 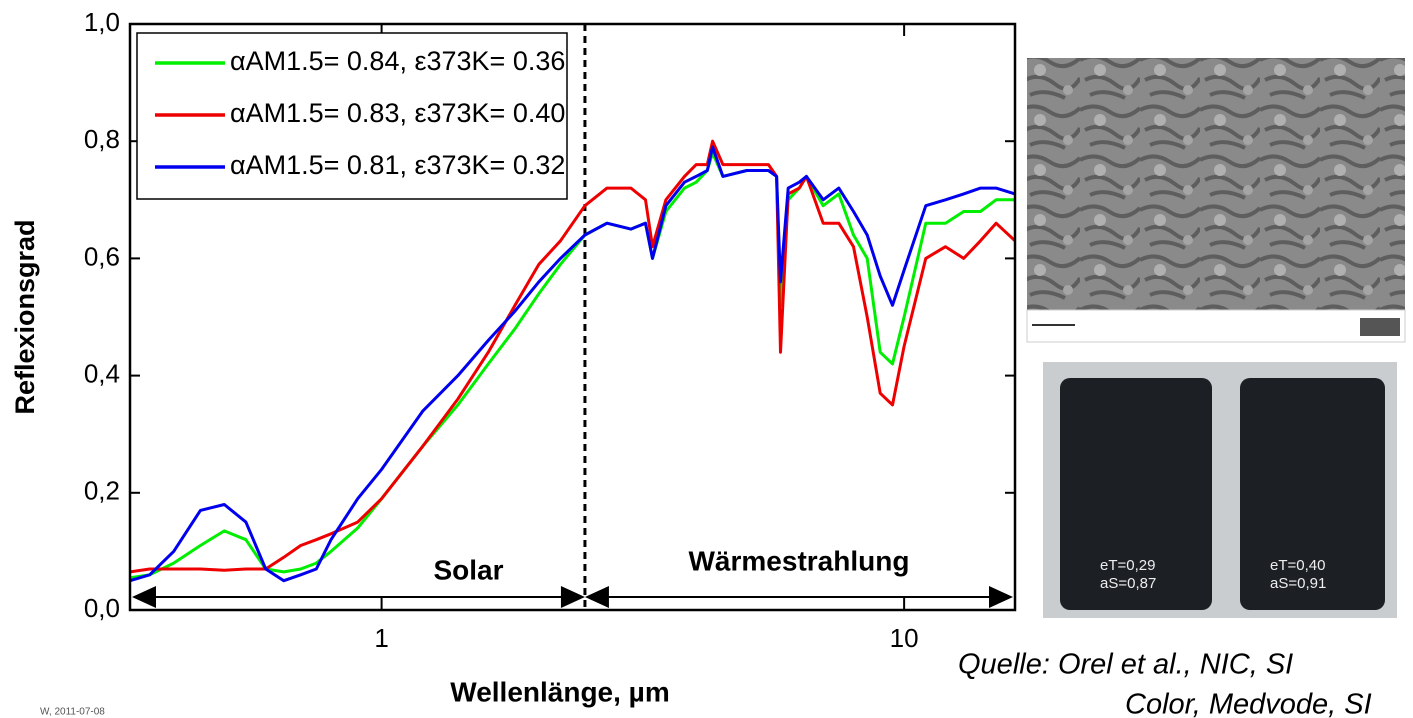 I want to click on y-tick-label: 0,6, so click(x=102, y=256).